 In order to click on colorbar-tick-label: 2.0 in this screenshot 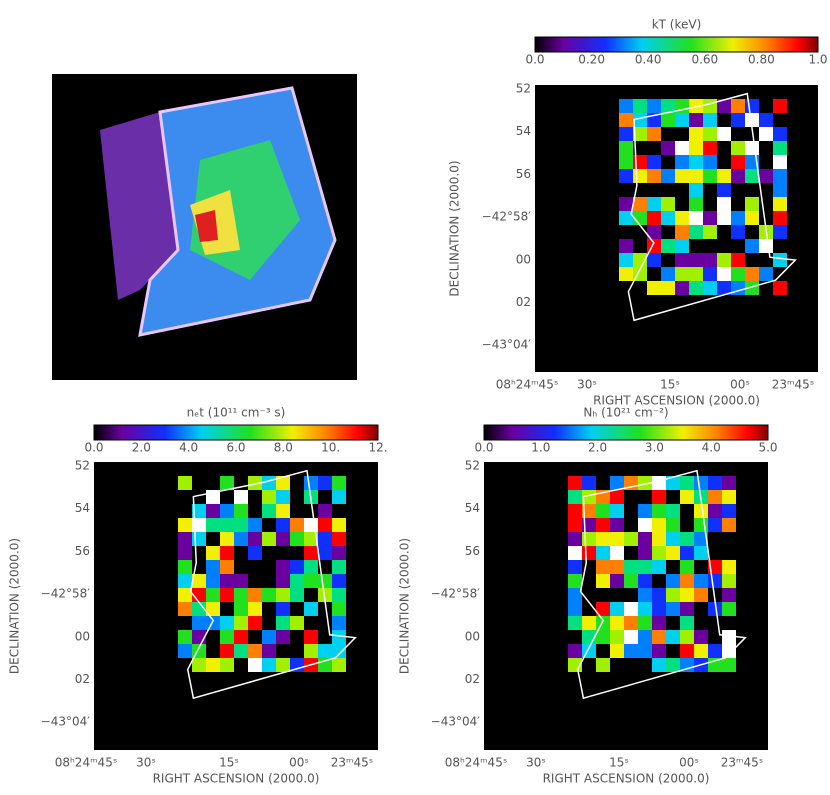, I will do `click(141, 448)`.